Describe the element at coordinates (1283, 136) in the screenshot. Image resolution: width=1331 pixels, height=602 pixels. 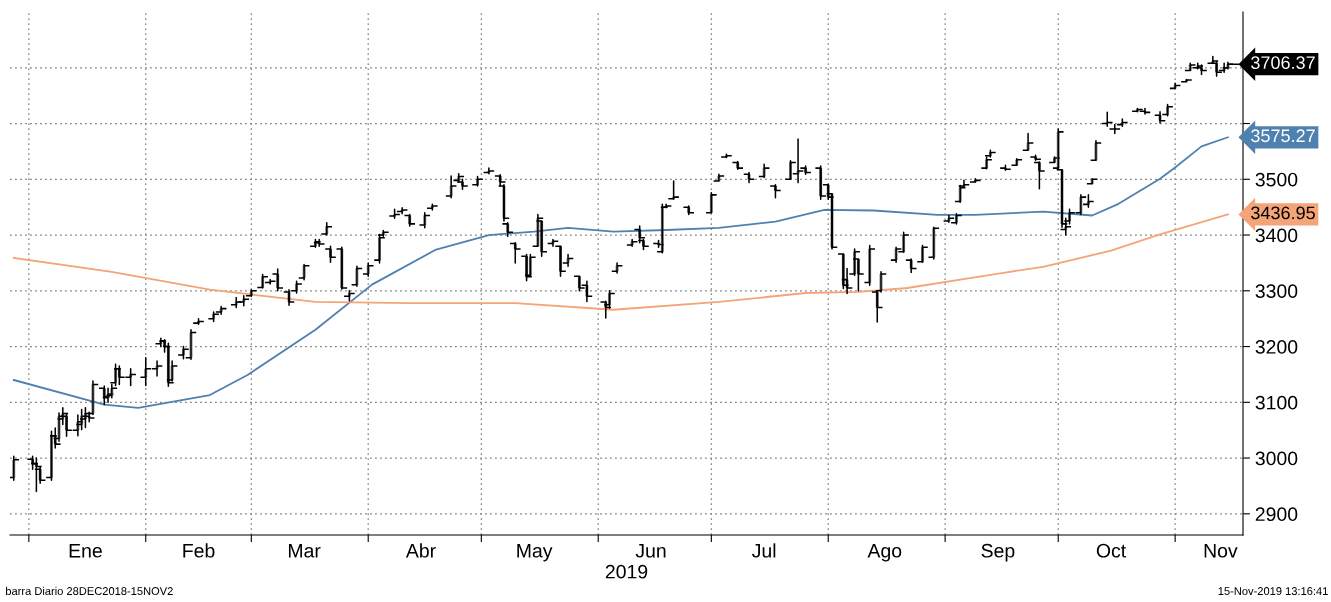
I see `data-label: 3575.27` at that location.